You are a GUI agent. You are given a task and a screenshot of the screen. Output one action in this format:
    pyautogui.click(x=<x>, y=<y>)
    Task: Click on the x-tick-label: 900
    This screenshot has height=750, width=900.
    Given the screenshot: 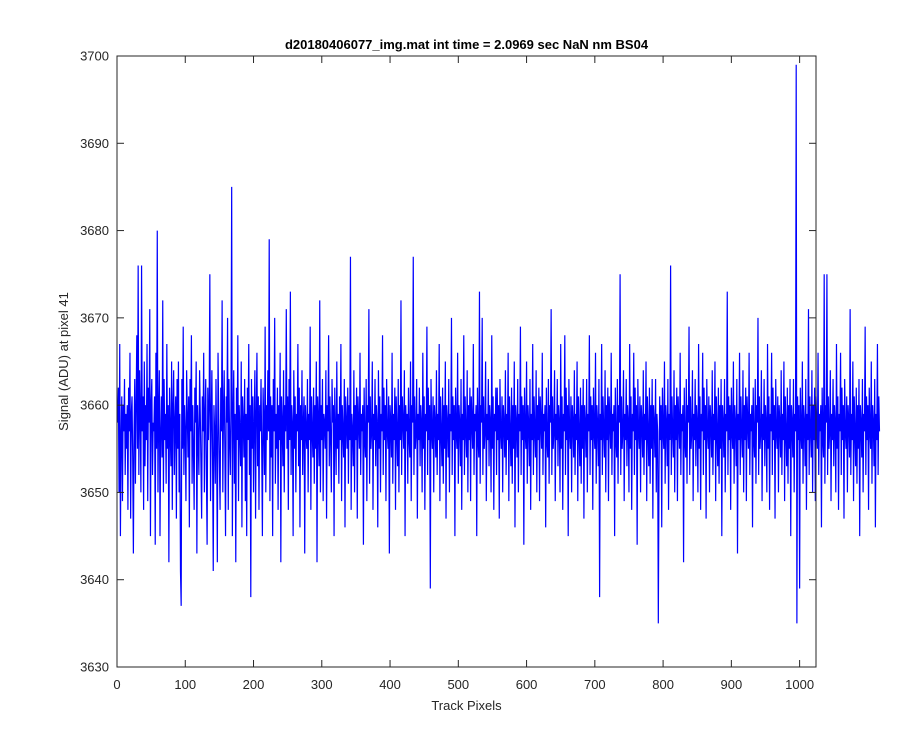 What is the action you would take?
    pyautogui.click(x=732, y=684)
    